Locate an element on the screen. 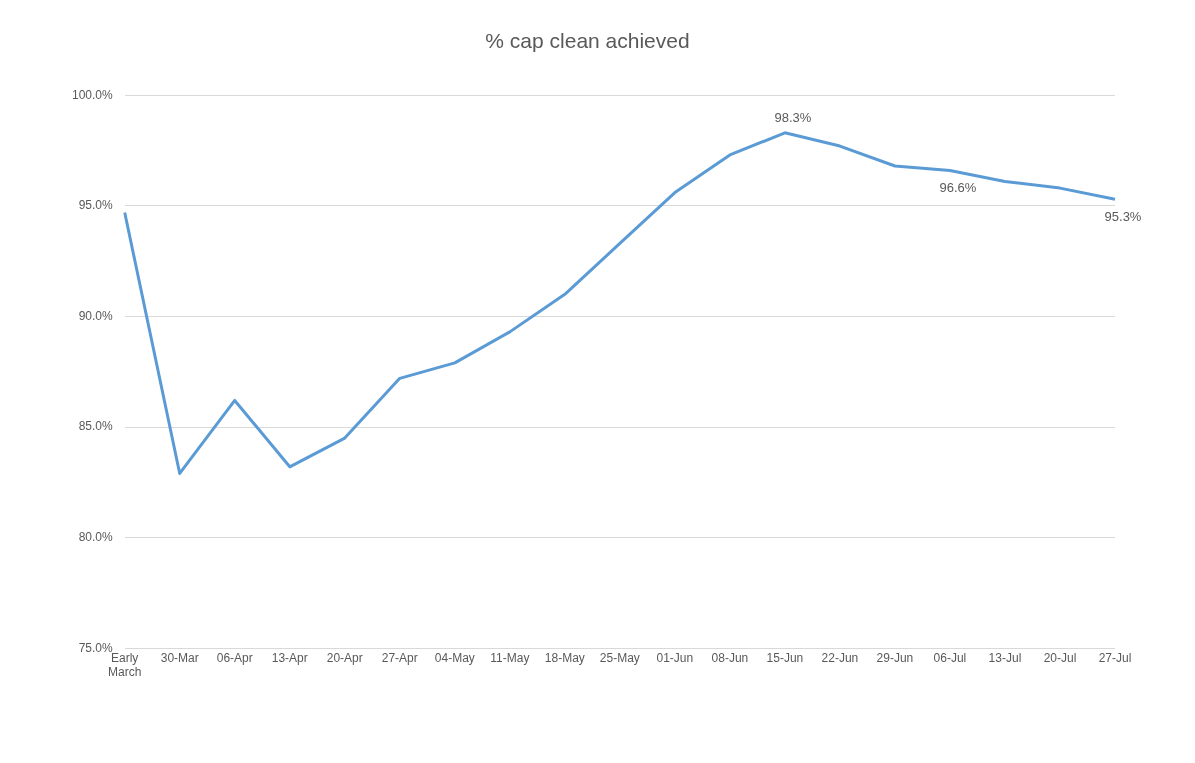 Image resolution: width=1195 pixels, height=763 pixels. chart-title: % cap clean achieved is located at coordinates (587, 41).